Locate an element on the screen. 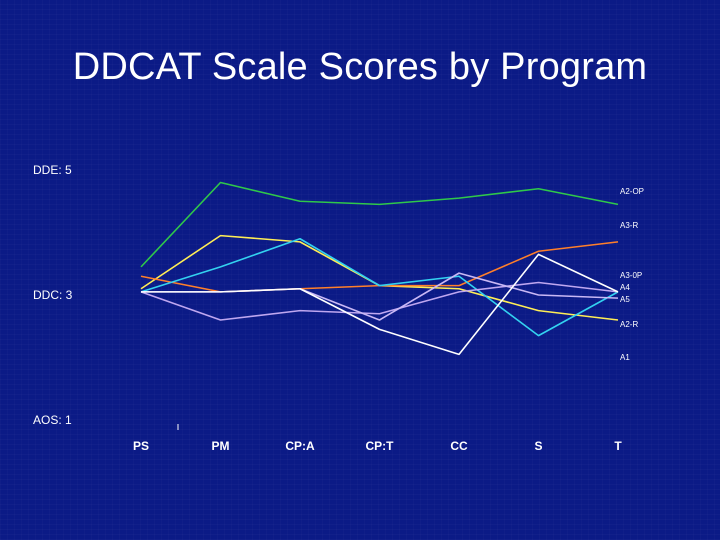  series-line-a3-r is located at coordinates (379, 277).